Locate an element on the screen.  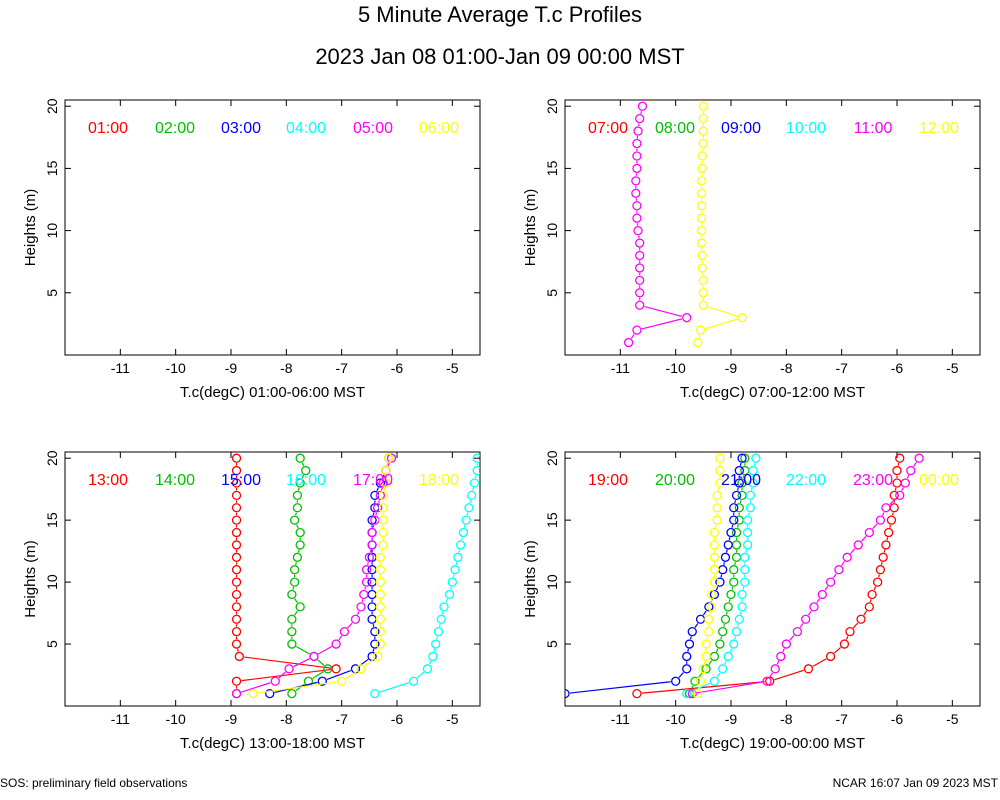
footer-note: SOS: preliminary field observations is located at coordinates (94, 783).